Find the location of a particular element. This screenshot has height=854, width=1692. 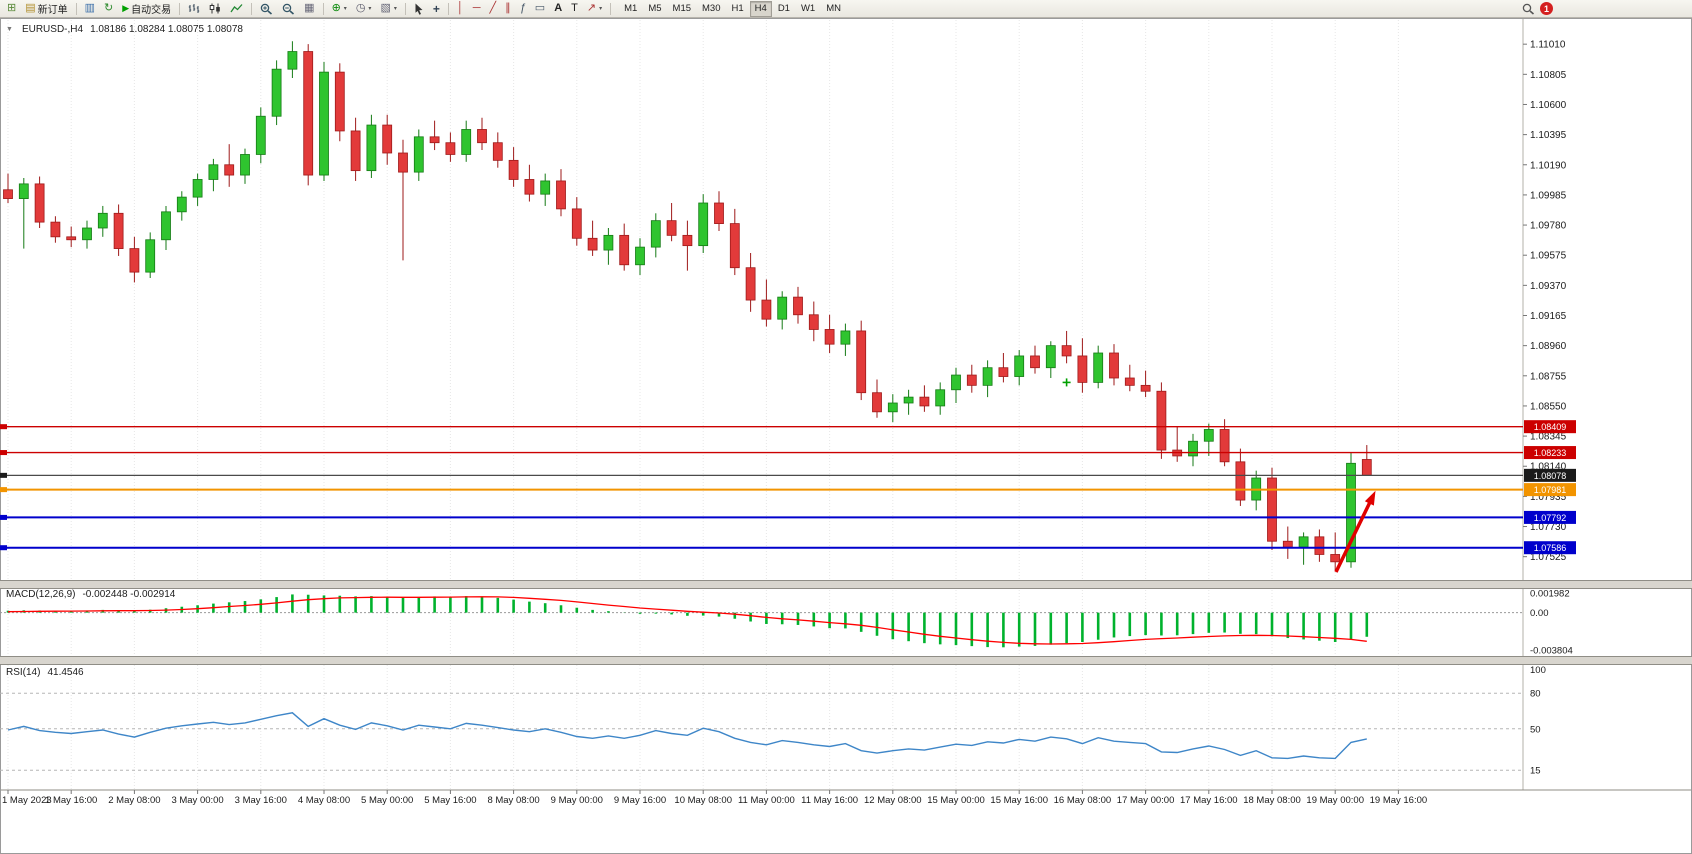

horizontal-line-button: ─ is located at coordinates (477, 8).